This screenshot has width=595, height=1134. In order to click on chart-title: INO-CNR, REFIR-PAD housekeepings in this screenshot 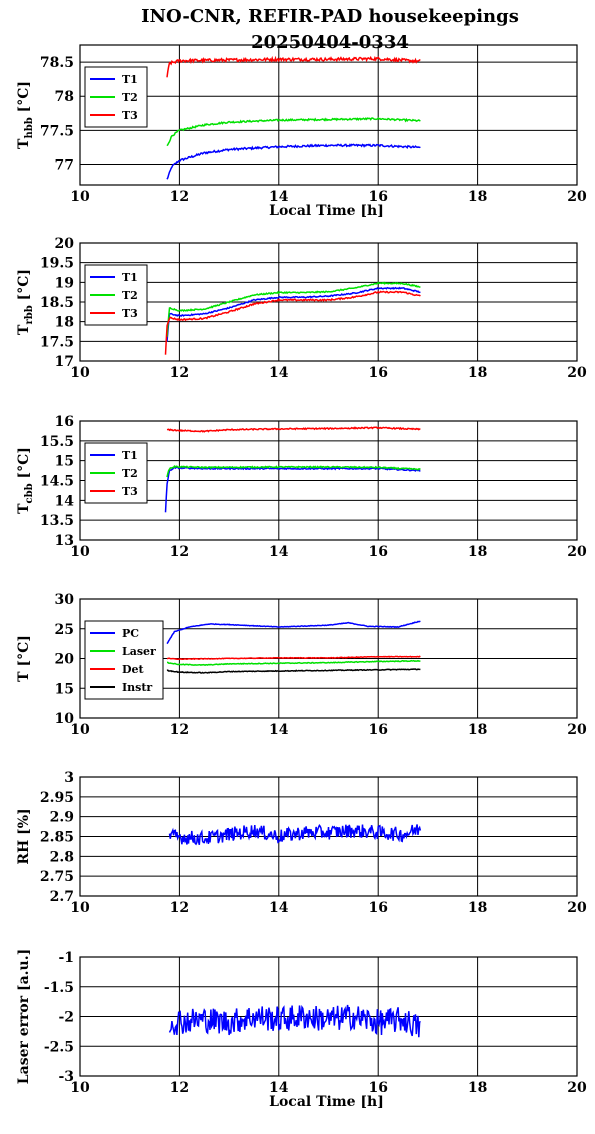, I will do `click(330, 16)`.